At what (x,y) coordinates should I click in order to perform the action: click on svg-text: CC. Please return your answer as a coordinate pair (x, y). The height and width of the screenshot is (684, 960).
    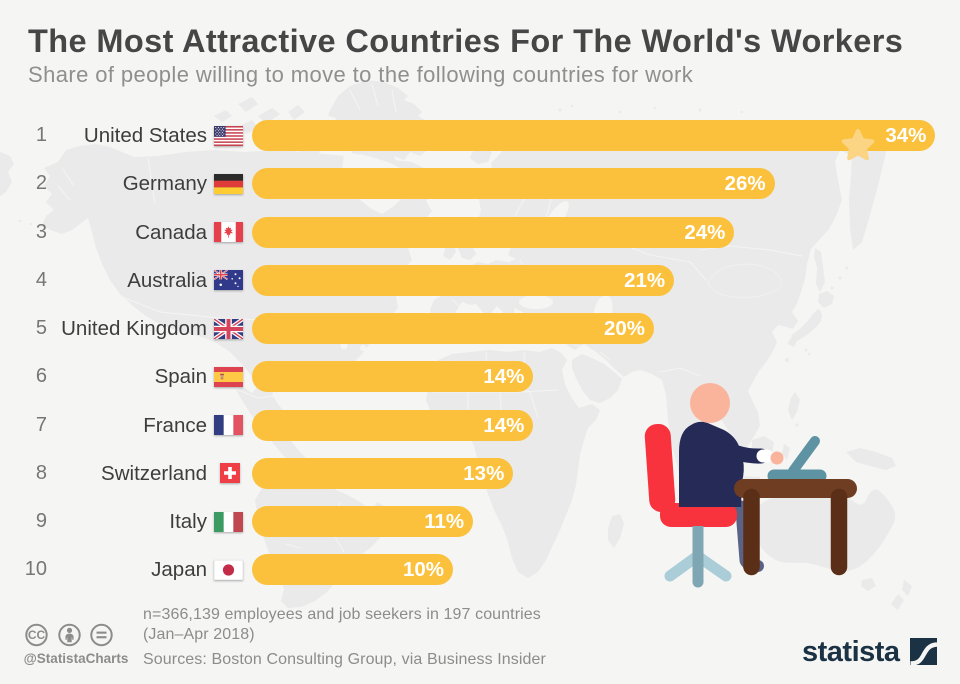
    Looking at the image, I should click on (37, 635).